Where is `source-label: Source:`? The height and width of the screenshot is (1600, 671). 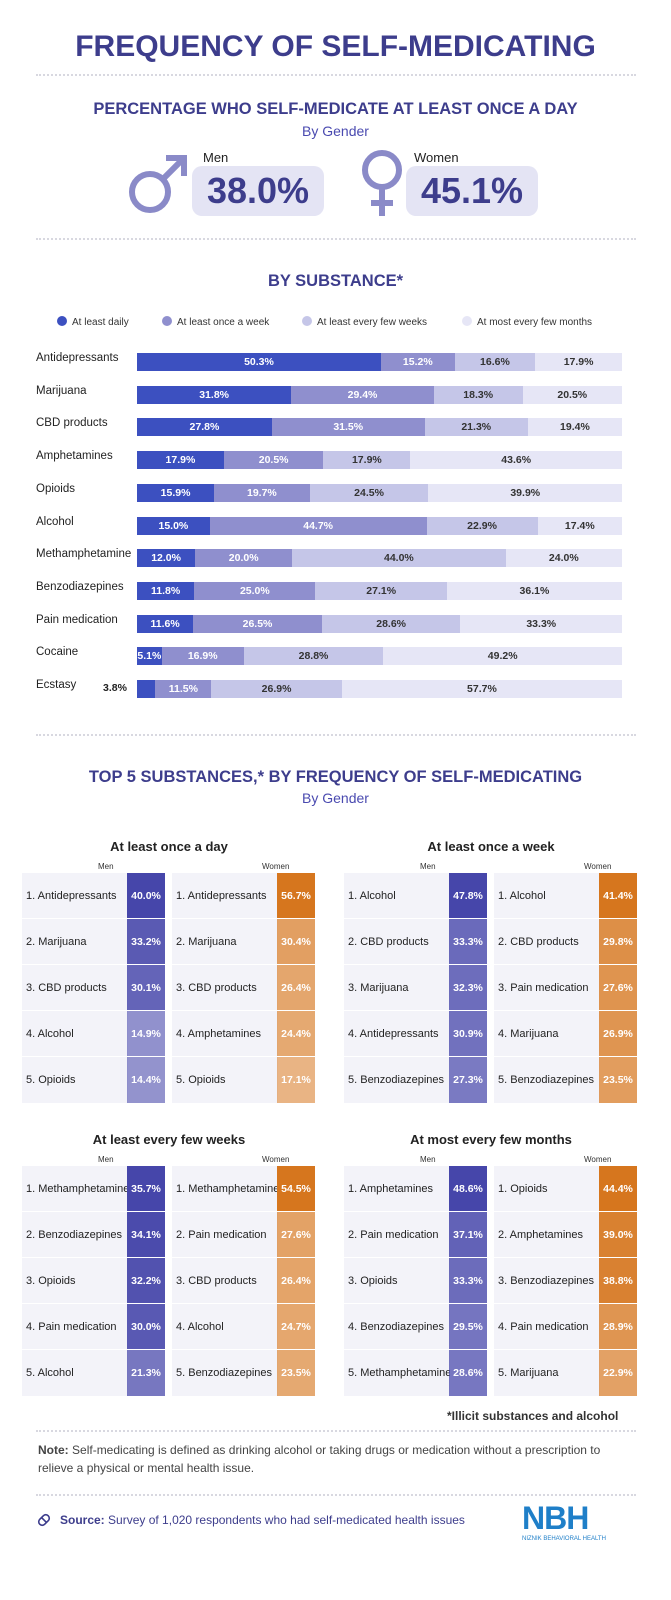
source-label: Source: is located at coordinates (82, 1520).